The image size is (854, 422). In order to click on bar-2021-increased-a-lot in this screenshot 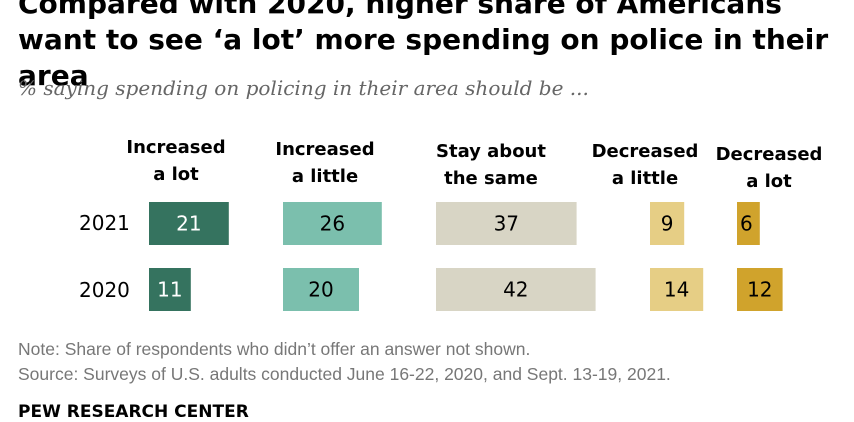, I will do `click(189, 223)`.